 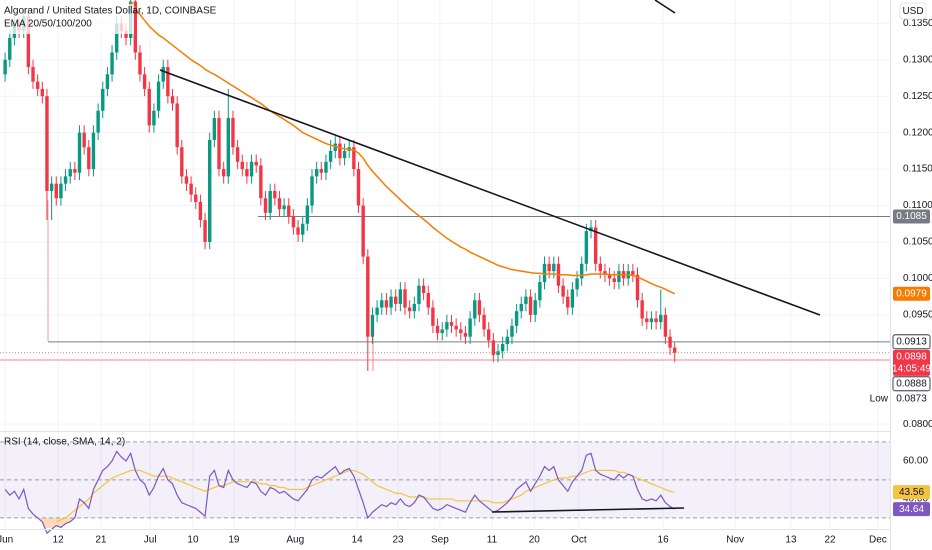 What do you see at coordinates (915, 461) in the screenshot?
I see `y-tick-label: 60.00` at bounding box center [915, 461].